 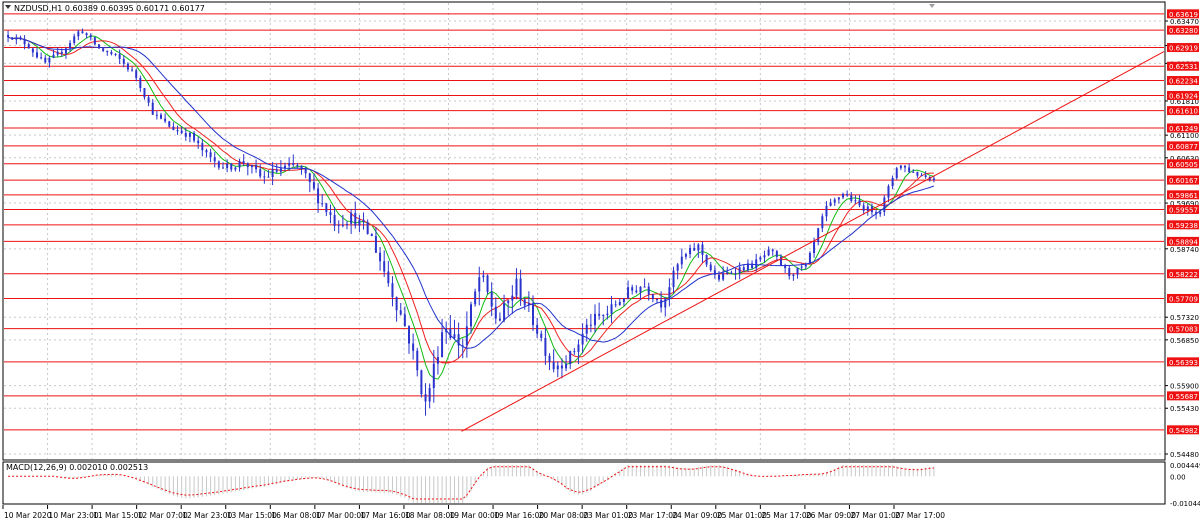 What do you see at coordinates (1184, 455) in the screenshot?
I see `price-tick-label: 0.54480` at bounding box center [1184, 455].